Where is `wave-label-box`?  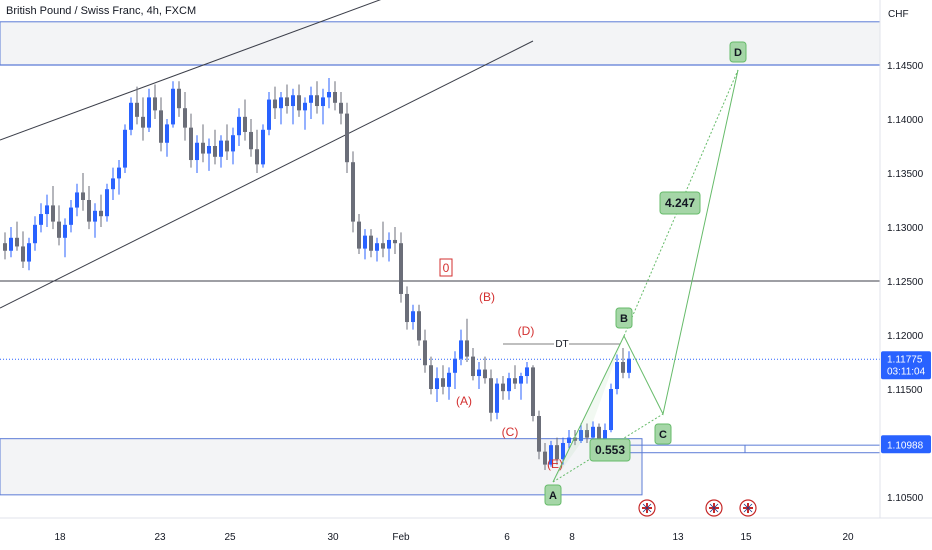
wave-label-box is located at coordinates (446, 267).